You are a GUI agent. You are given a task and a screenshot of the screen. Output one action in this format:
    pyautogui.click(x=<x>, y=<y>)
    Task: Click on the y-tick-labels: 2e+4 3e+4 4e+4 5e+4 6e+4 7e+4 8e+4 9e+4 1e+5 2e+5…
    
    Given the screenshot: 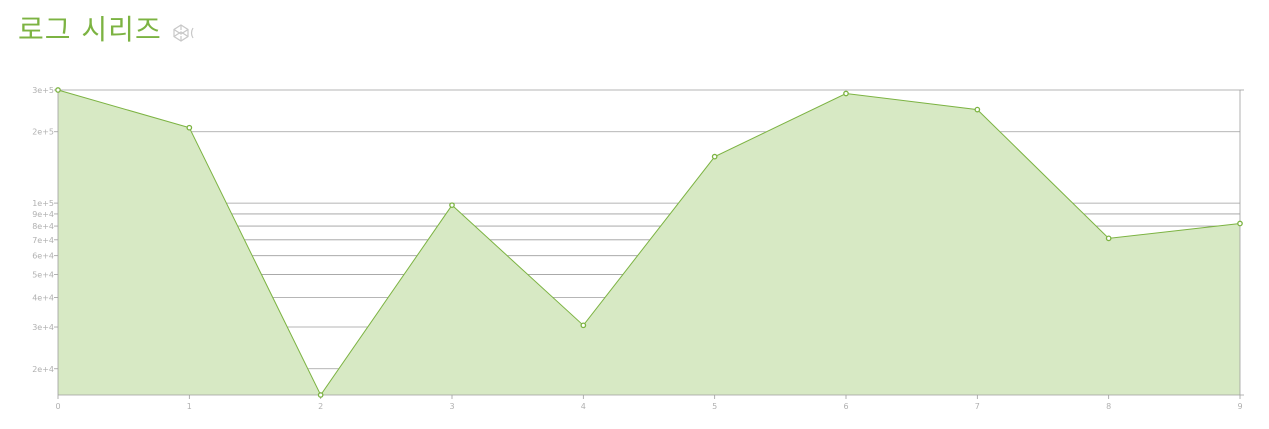 What is the action you would take?
    pyautogui.click(x=43, y=230)
    